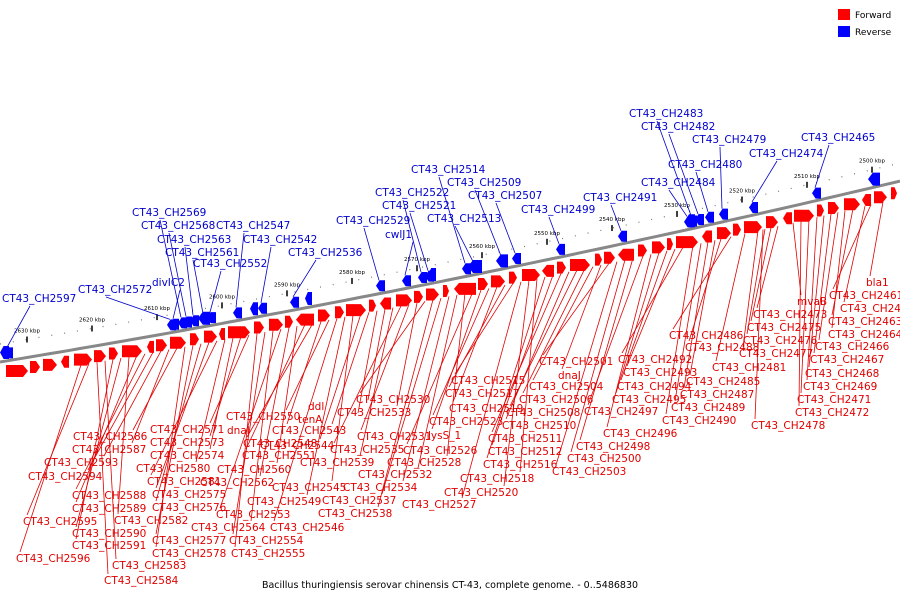  Describe the element at coordinates (444, 436) in the screenshot. I see `forward-gene-label: lysS_1` at that location.